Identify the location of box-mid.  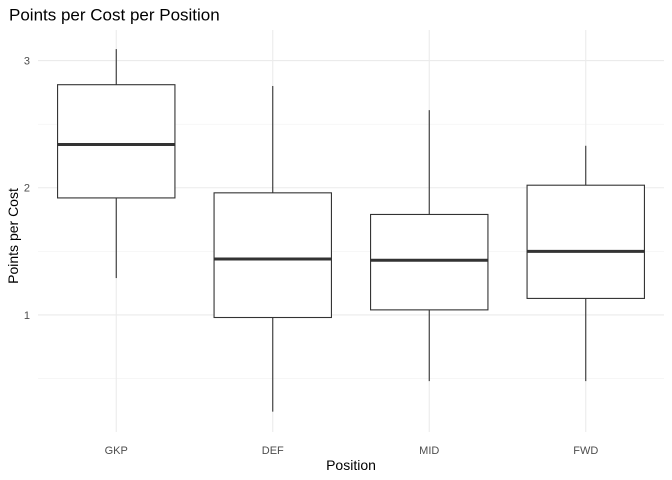
(429, 246).